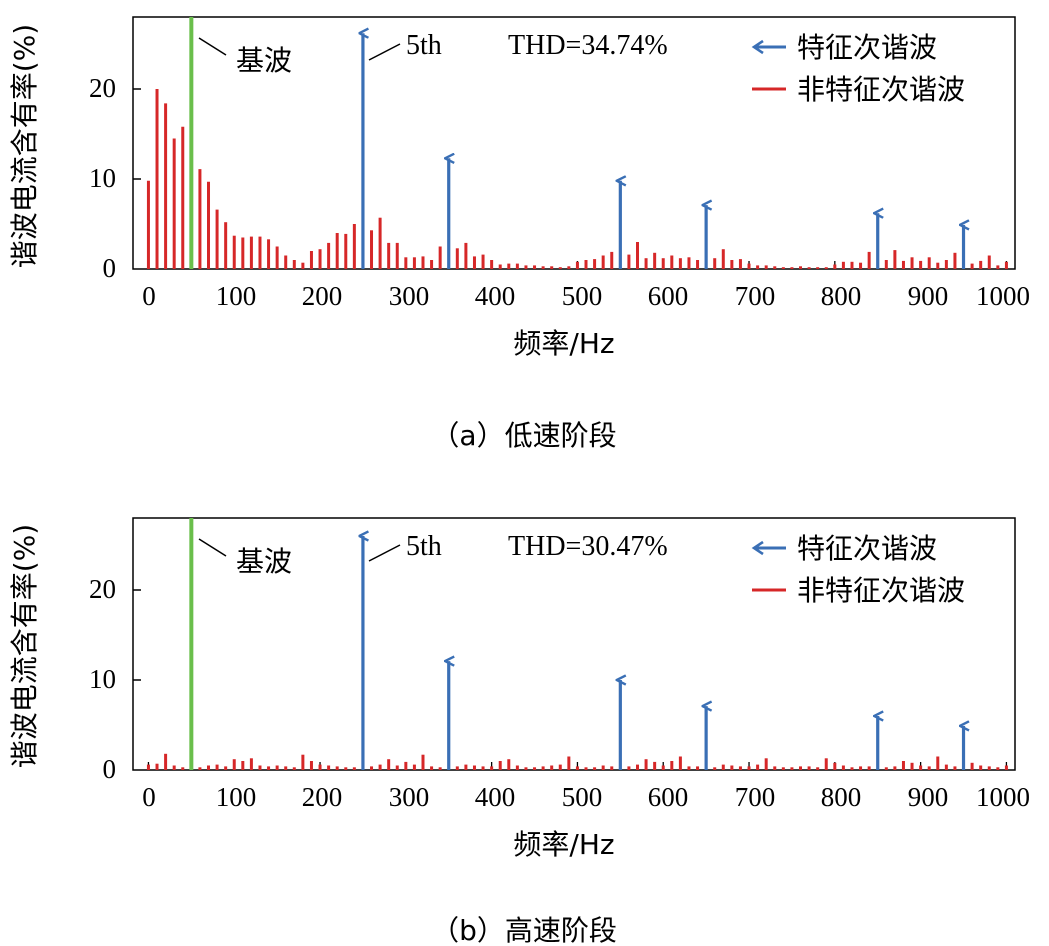 This screenshot has height=946, width=1049. Describe the element at coordinates (524, 930) in the screenshot. I see `panel-caption: （b）高速阶段` at that location.